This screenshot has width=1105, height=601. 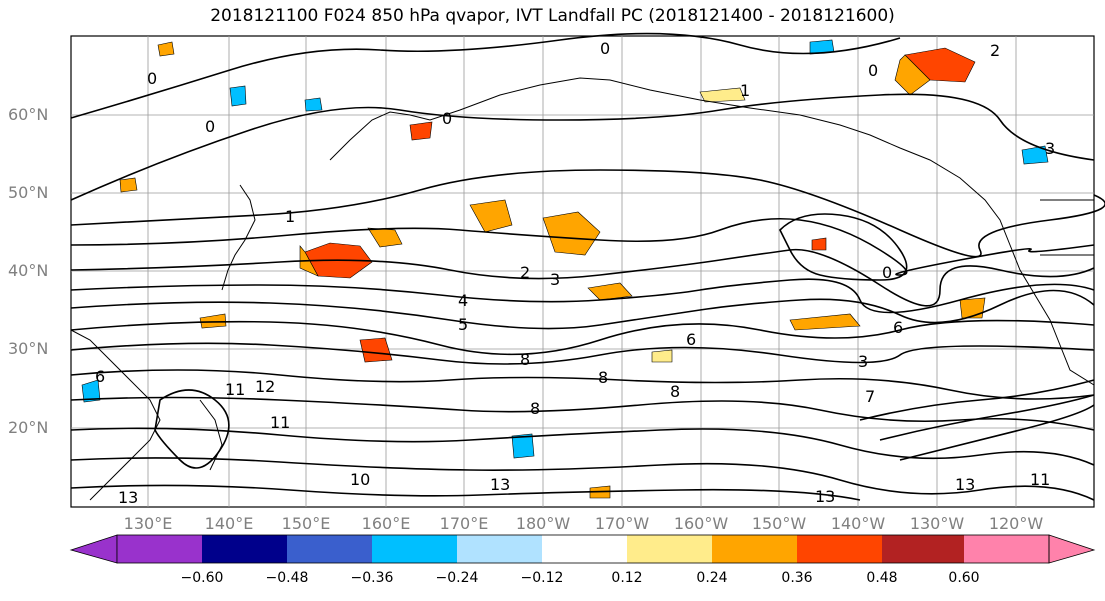 I want to click on colorbar-extend-low, so click(x=93, y=549).